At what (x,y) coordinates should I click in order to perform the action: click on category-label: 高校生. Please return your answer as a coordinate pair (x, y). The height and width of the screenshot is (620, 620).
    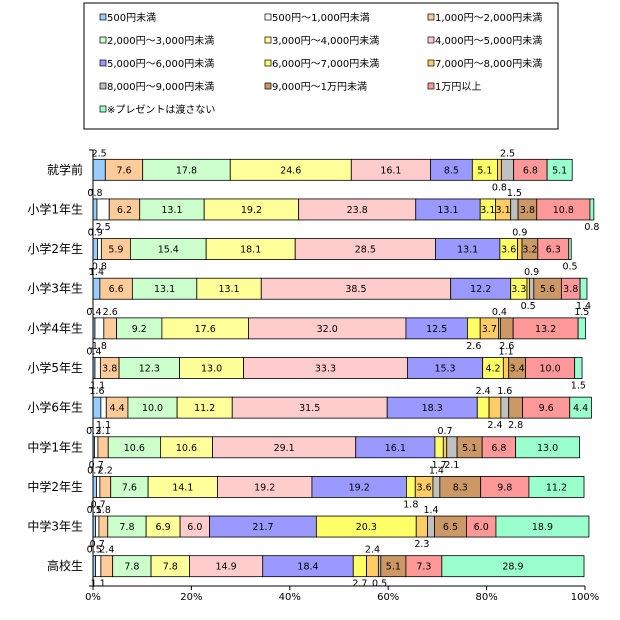
    Looking at the image, I should click on (65, 565).